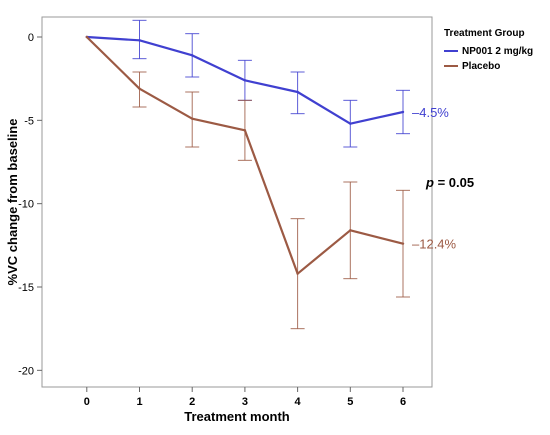 The image size is (550, 435). What do you see at coordinates (29, 121) in the screenshot?
I see `y-tick-label: -5` at bounding box center [29, 121].